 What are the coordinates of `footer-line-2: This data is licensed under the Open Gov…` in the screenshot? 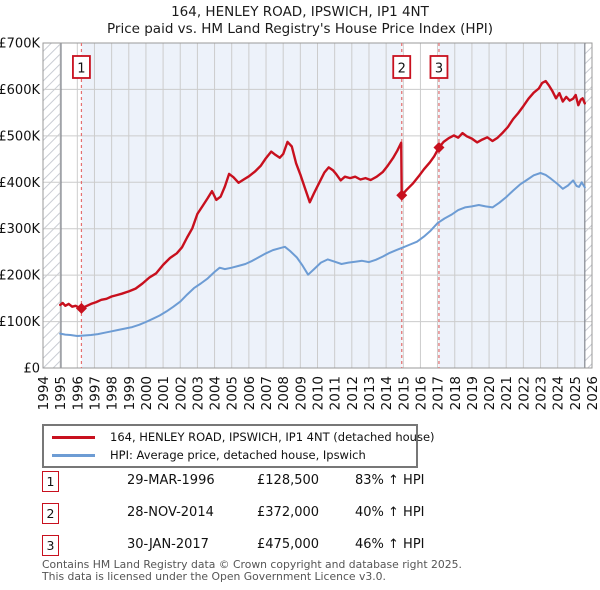 It's located at (214, 576).